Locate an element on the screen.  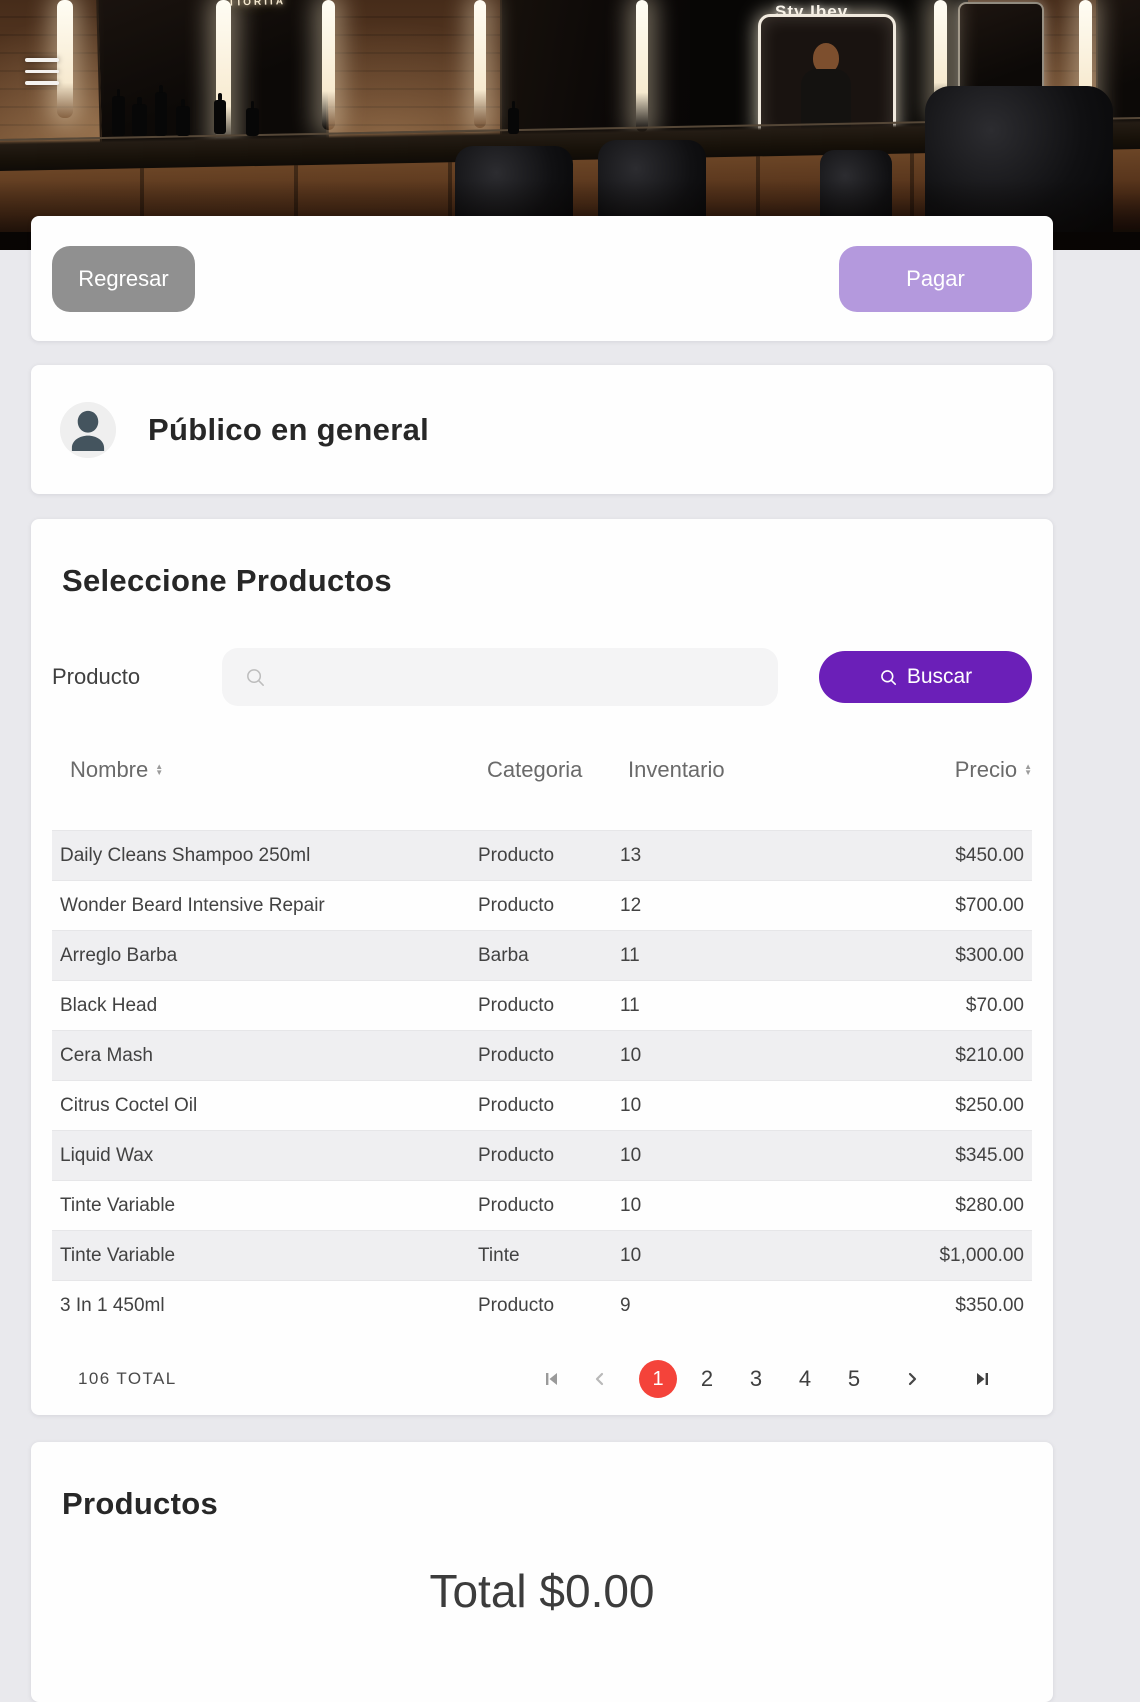
pay-button: Pagar is located at coordinates (935, 278).